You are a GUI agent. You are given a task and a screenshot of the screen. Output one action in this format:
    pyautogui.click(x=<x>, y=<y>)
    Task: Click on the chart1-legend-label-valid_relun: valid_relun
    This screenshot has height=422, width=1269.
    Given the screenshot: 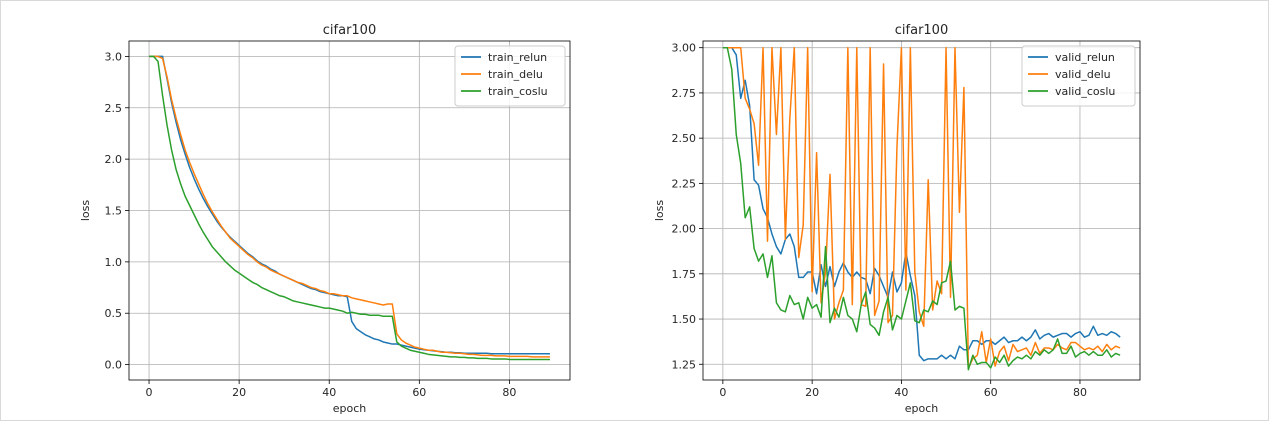 What is the action you would take?
    pyautogui.click(x=1085, y=57)
    